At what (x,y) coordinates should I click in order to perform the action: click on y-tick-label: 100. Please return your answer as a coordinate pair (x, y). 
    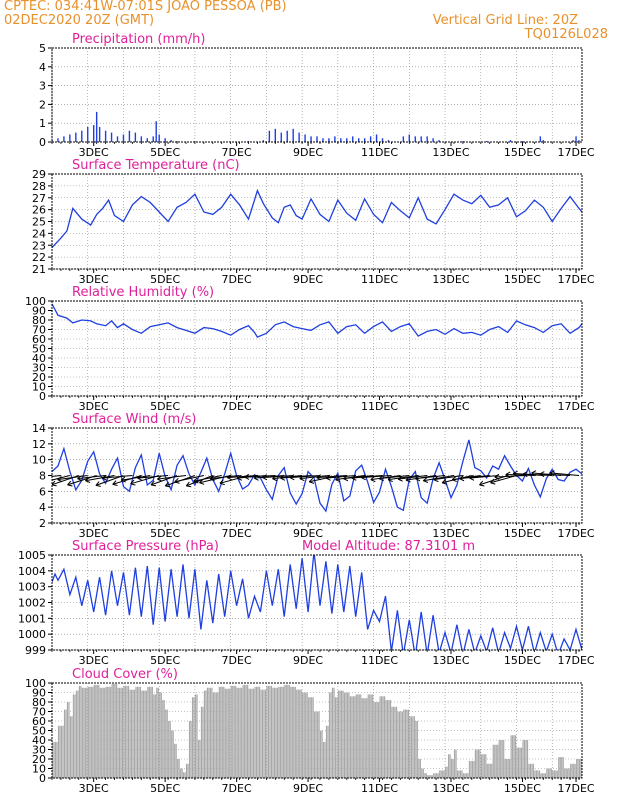
    Looking at the image, I should click on (35, 683).